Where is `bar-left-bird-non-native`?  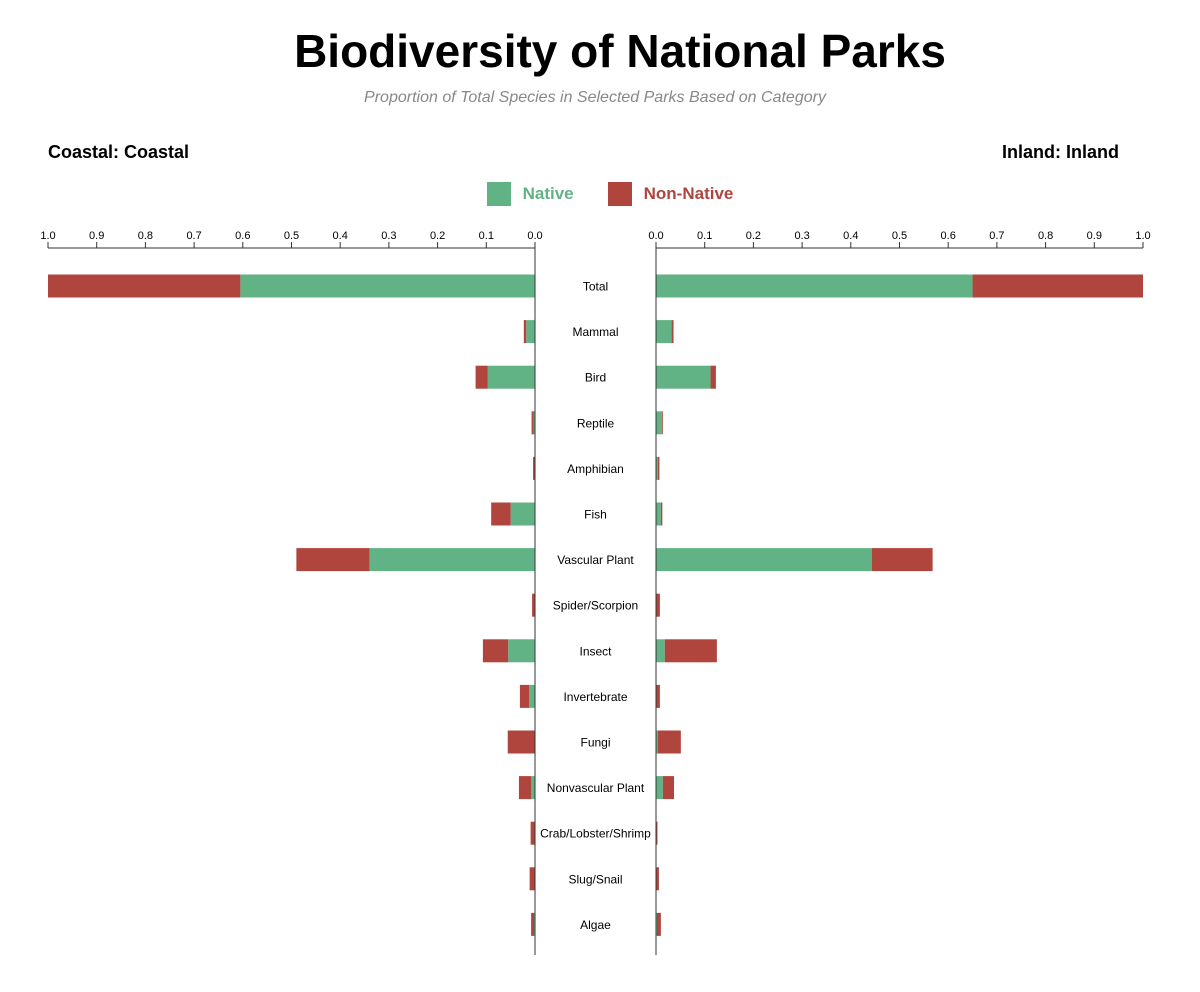
bar-left-bird-non-native is located at coordinates (481, 377).